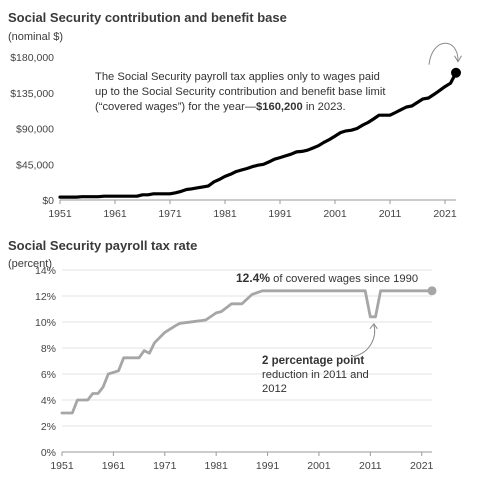 Image resolution: width=480 pixels, height=483 pixels. I want to click on chart1-x-tick-label: 1971, so click(170, 214).